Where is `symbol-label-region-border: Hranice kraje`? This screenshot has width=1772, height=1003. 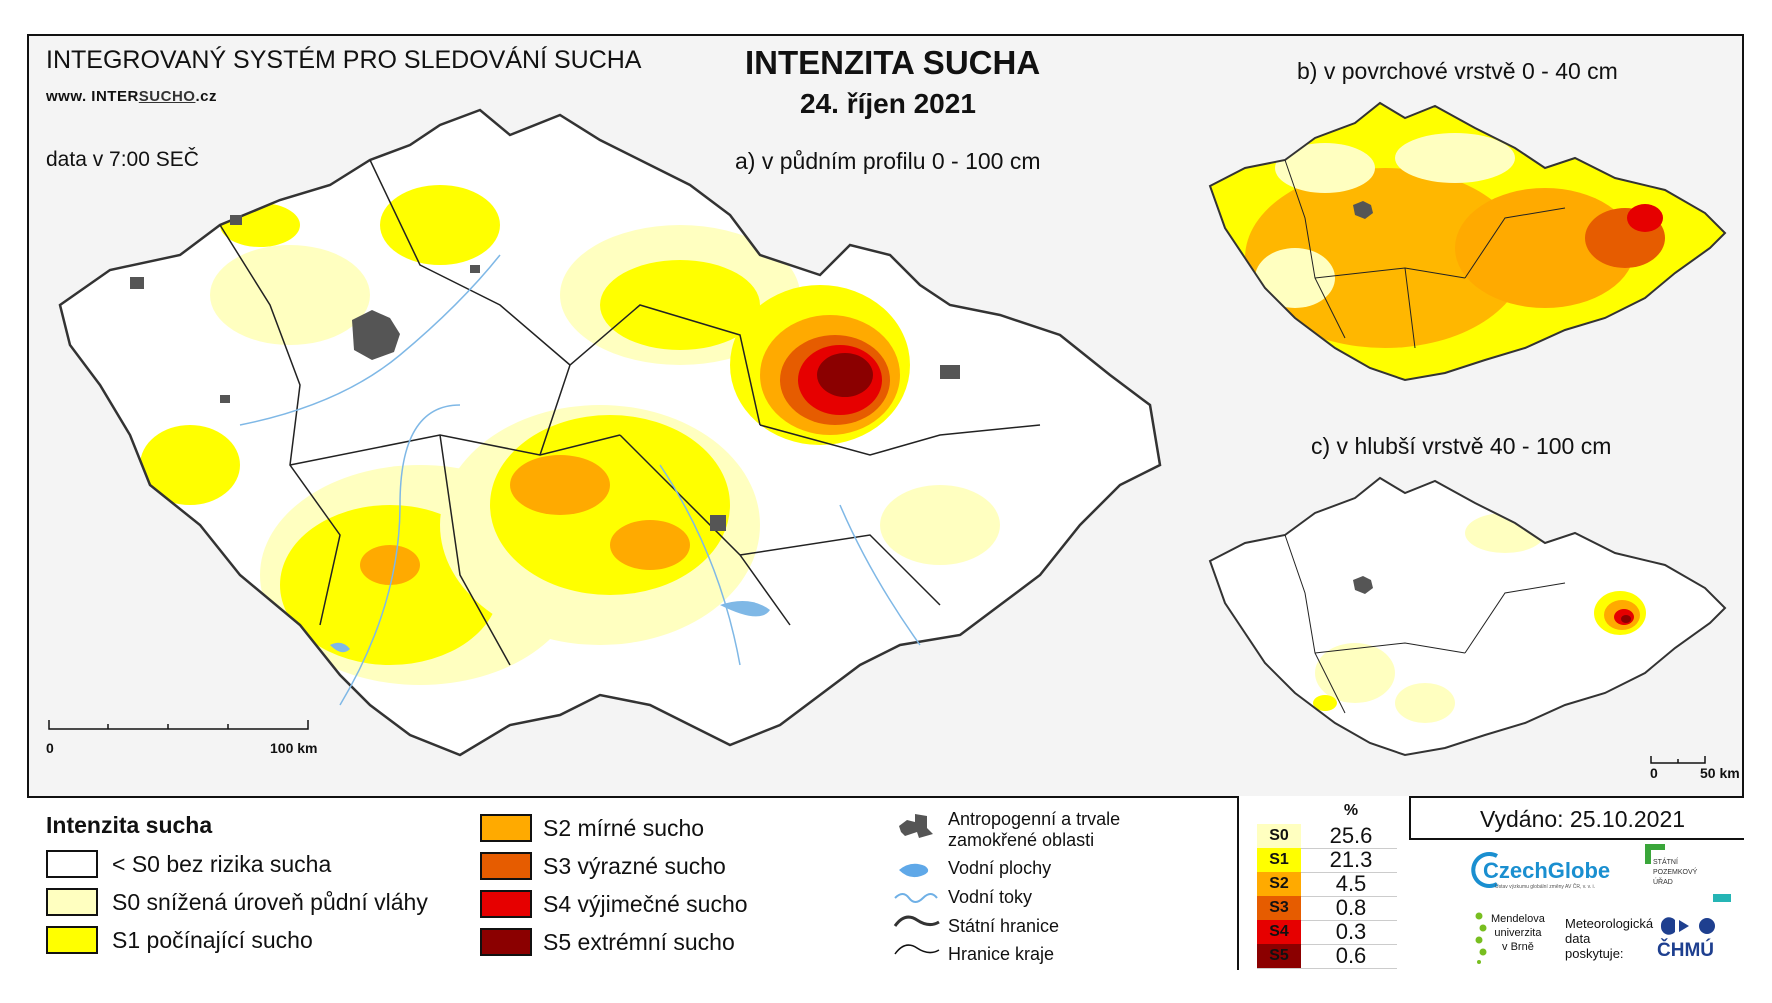 symbol-label-region-border: Hranice kraje is located at coordinates (1001, 954).